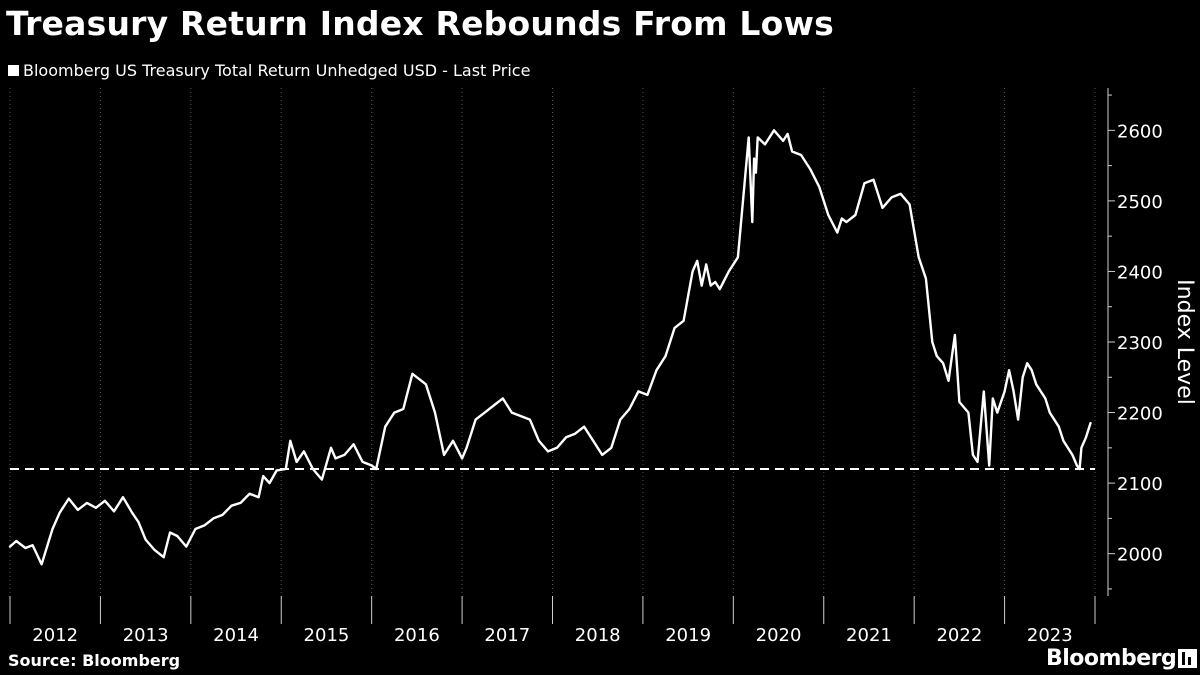  Describe the element at coordinates (55, 635) in the screenshot. I see `x-tick-label-2012: 2012` at that location.